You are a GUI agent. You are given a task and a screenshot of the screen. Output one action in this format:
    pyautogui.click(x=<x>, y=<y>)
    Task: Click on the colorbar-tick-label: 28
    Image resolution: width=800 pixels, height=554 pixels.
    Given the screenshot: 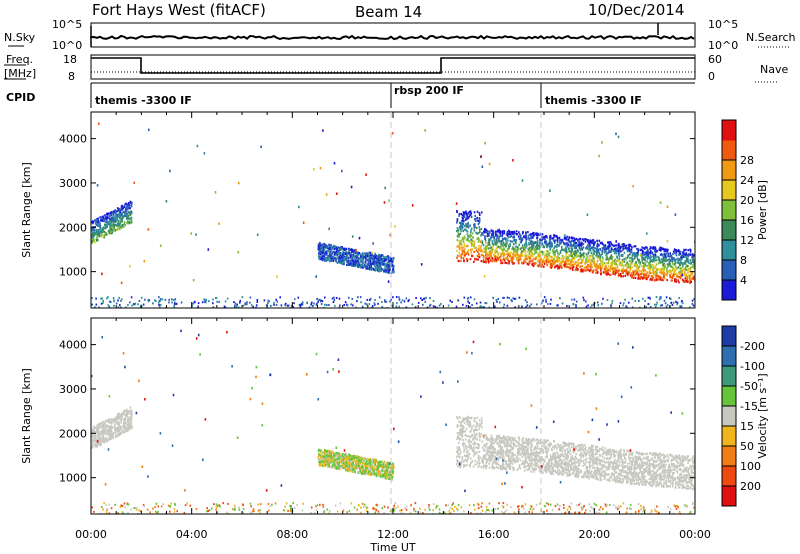 What is the action you would take?
    pyautogui.click(x=747, y=160)
    